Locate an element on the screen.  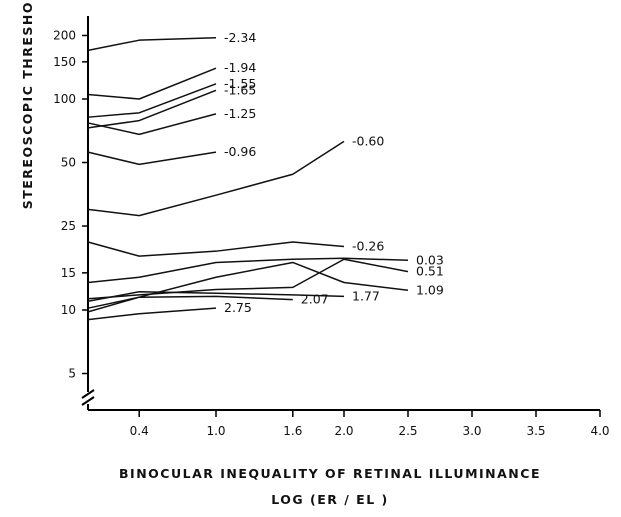
y-tick-label: 100 is located at coordinates (64, 99).